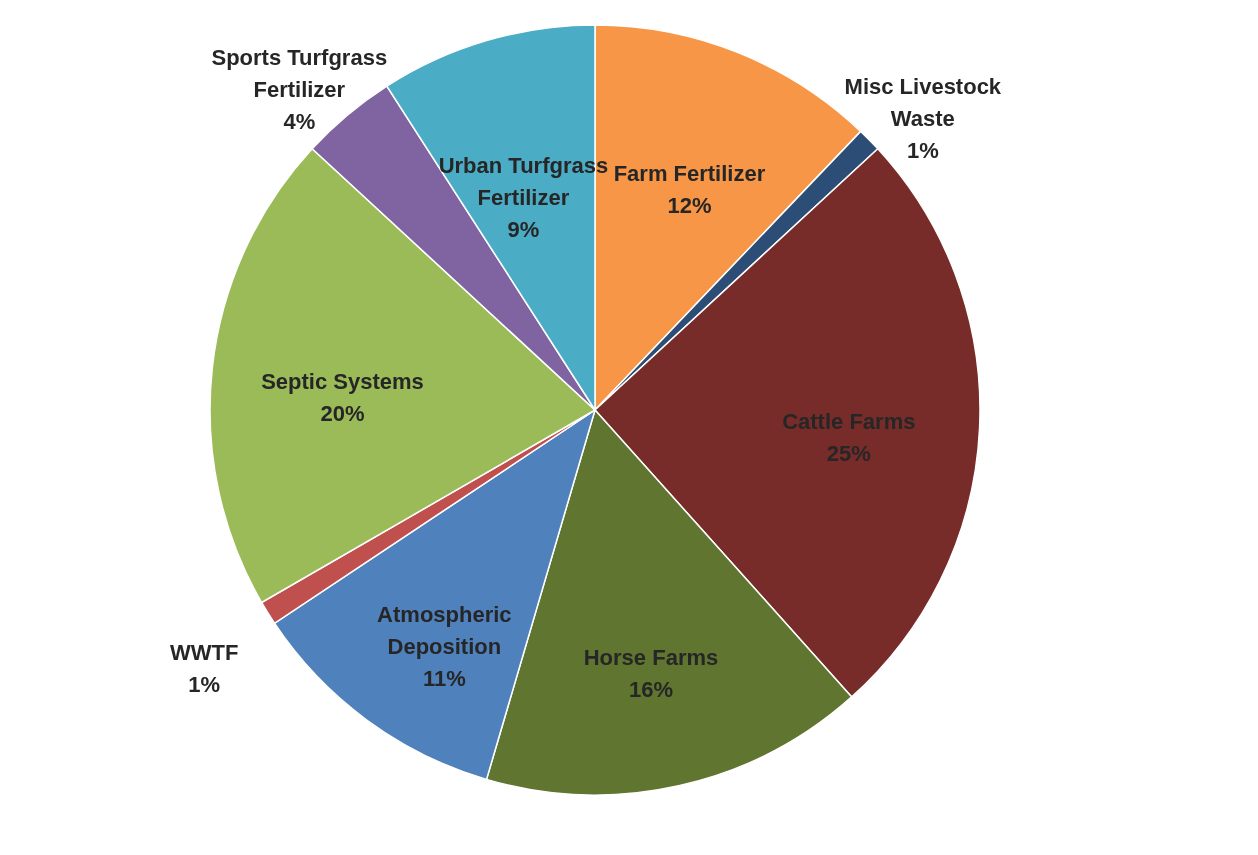 The image size is (1258, 855). Describe the element at coordinates (849, 422) in the screenshot. I see `slice-label: Cattle Farms` at that location.